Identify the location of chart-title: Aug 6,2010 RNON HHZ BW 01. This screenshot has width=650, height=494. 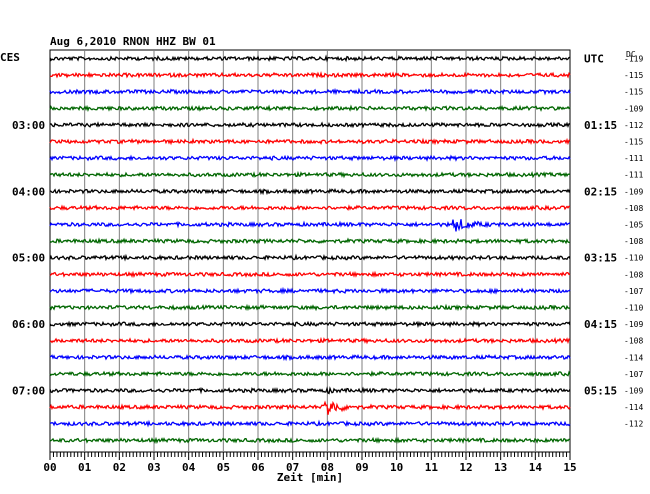
(133, 41).